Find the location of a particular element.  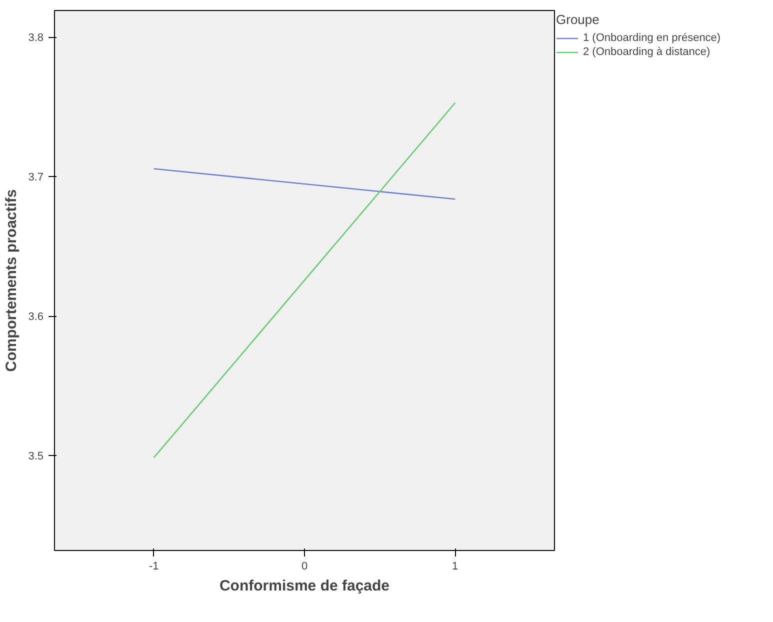

y-tick-label: 3.8 is located at coordinates (36, 38).